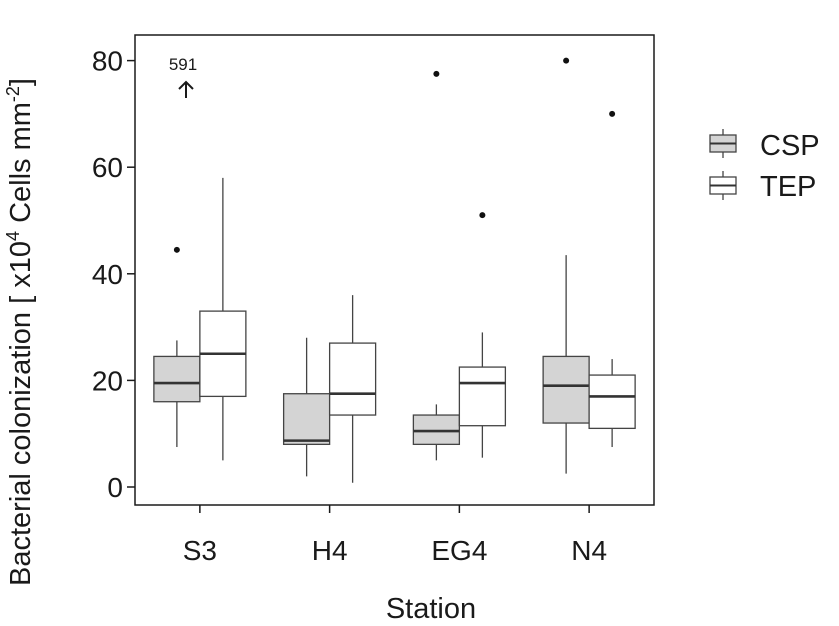 This screenshot has height=626, width=839. Describe the element at coordinates (223, 319) in the screenshot. I see `box-tep-s3` at that location.